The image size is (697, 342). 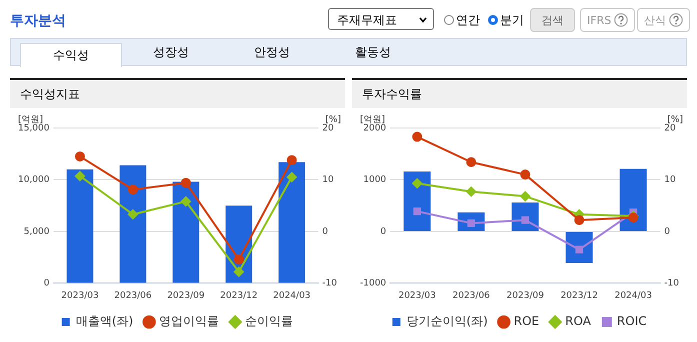 I want to click on text: 수익성, so click(x=71, y=55).